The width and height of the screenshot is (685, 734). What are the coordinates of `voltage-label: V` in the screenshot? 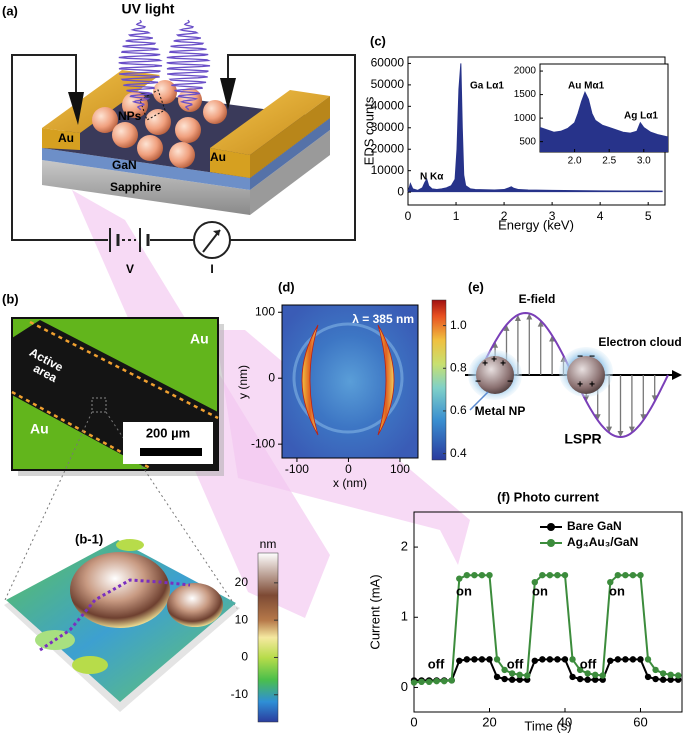 It's located at (130, 269).